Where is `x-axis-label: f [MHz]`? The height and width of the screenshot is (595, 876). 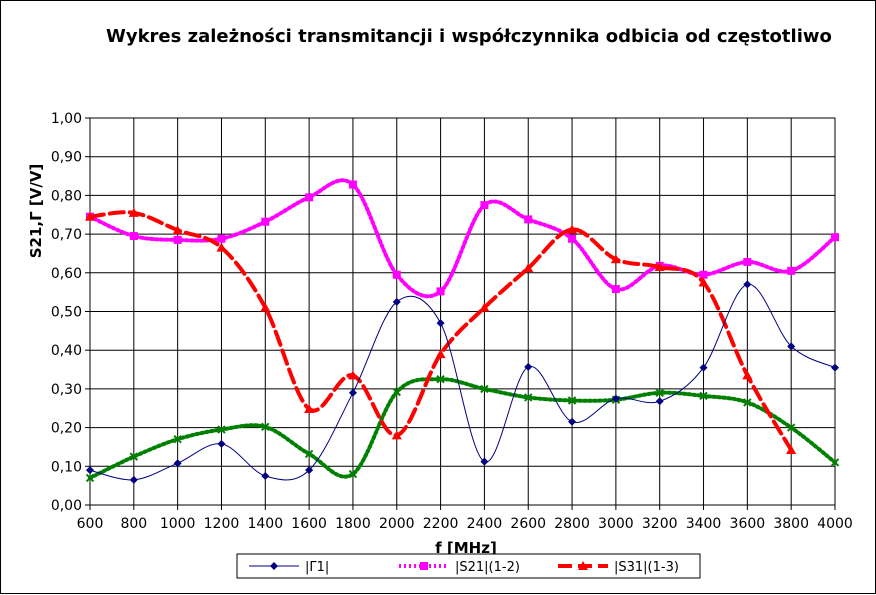 x-axis-label: f [MHz] is located at coordinates (466, 548).